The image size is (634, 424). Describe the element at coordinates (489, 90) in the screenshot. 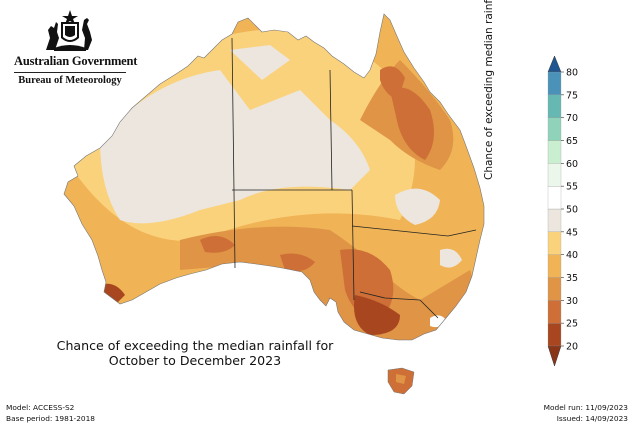

I see `legend-title: Chance of exceeding median rainfall (%)` at that location.